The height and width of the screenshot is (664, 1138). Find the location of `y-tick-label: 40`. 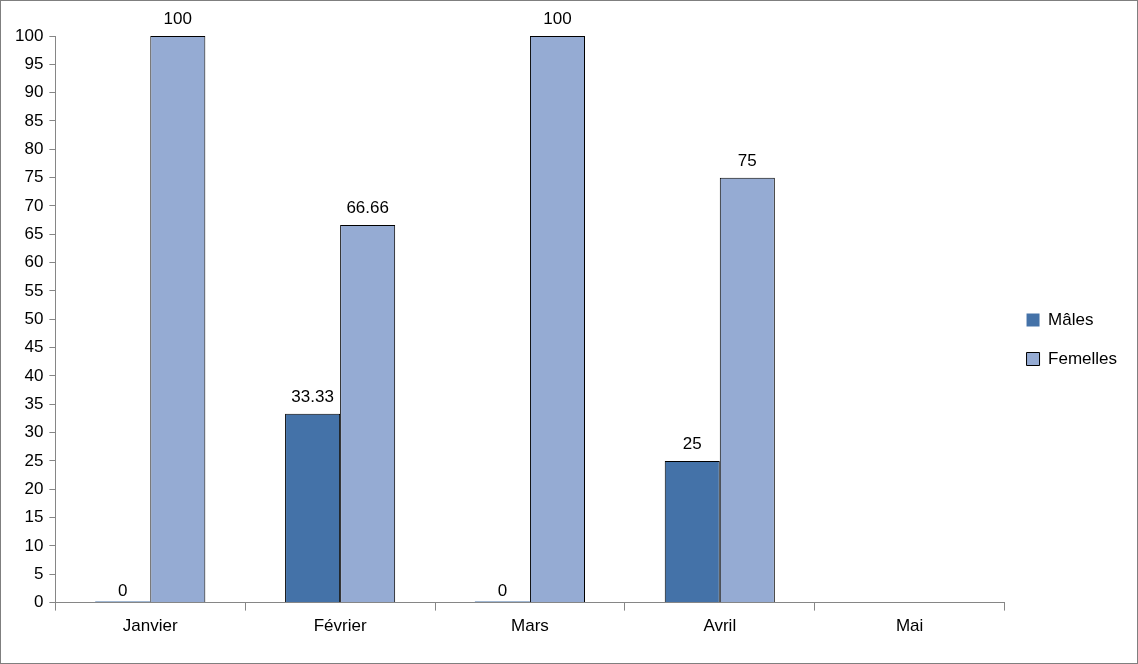

y-tick-label: 40 is located at coordinates (34, 375).